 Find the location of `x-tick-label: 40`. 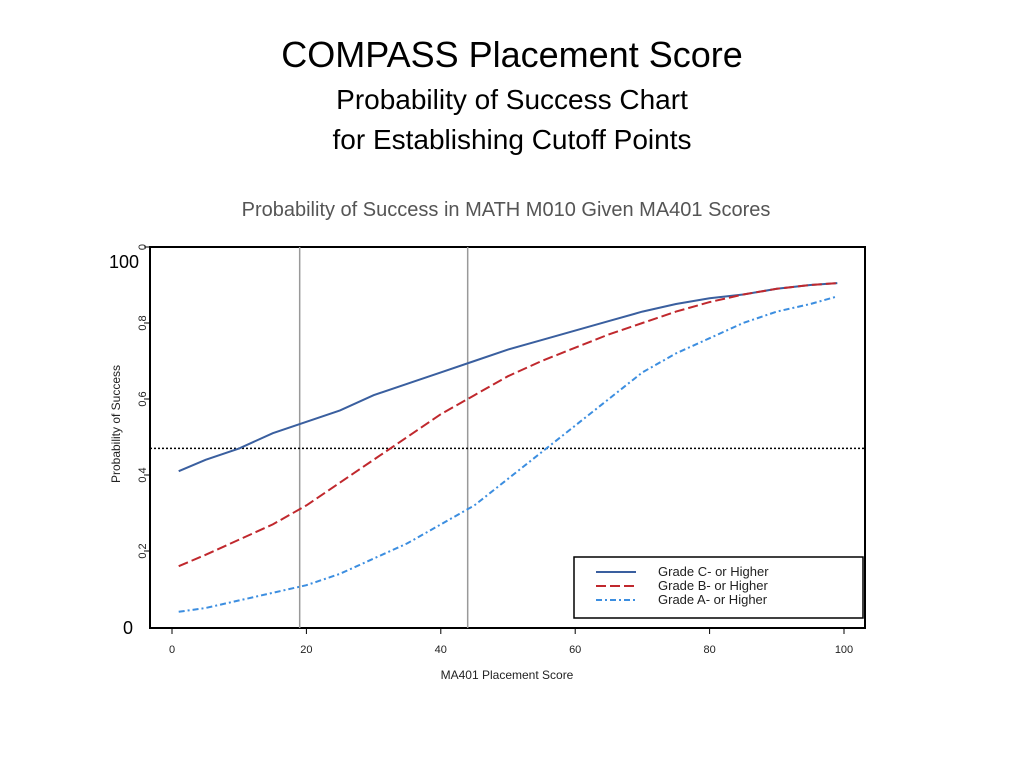

x-tick-label: 40 is located at coordinates (441, 650).